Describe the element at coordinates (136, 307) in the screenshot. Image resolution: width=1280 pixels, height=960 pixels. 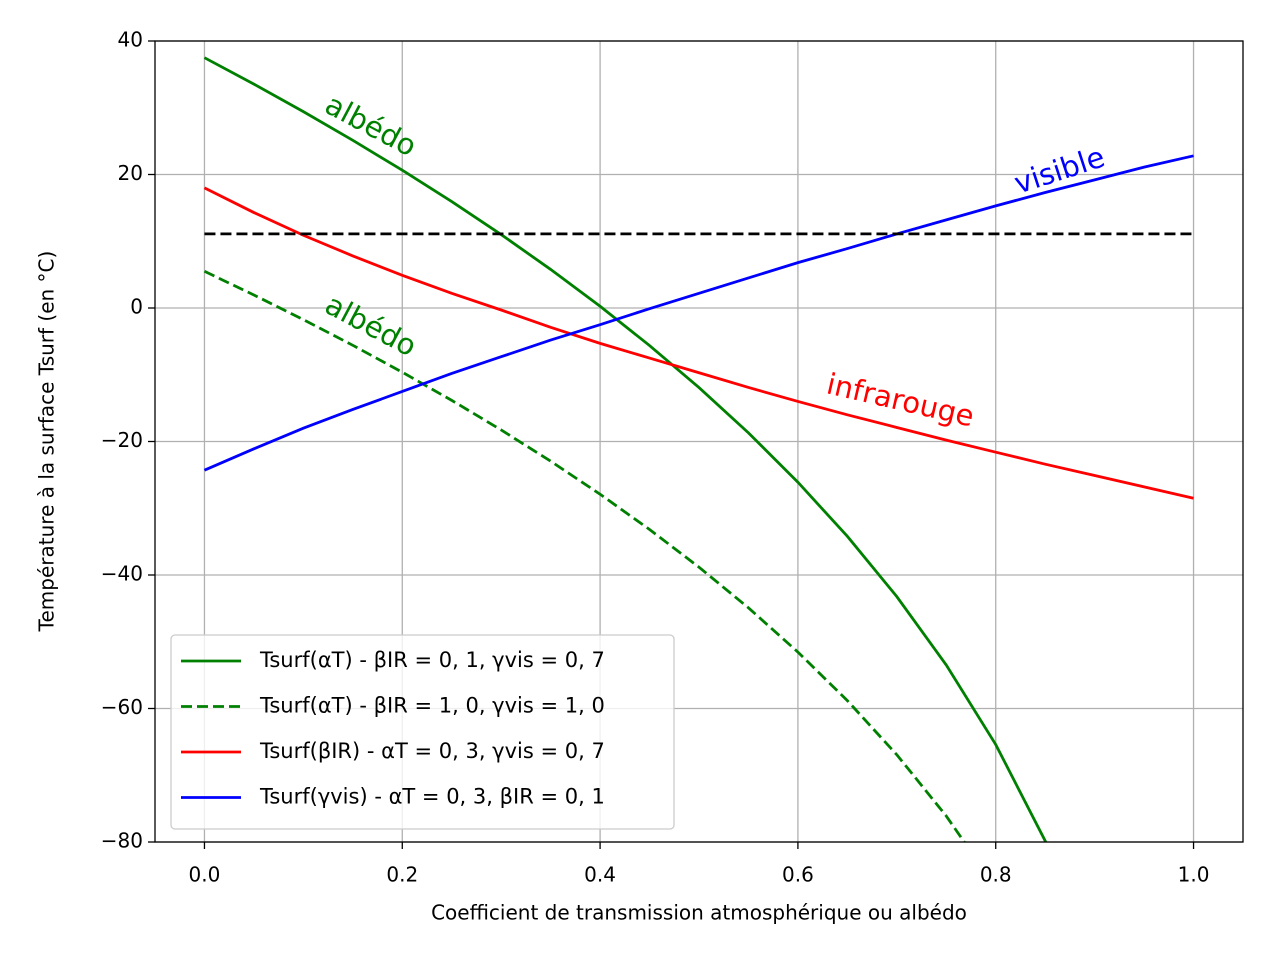
I see `y-tick-label: 0` at that location.